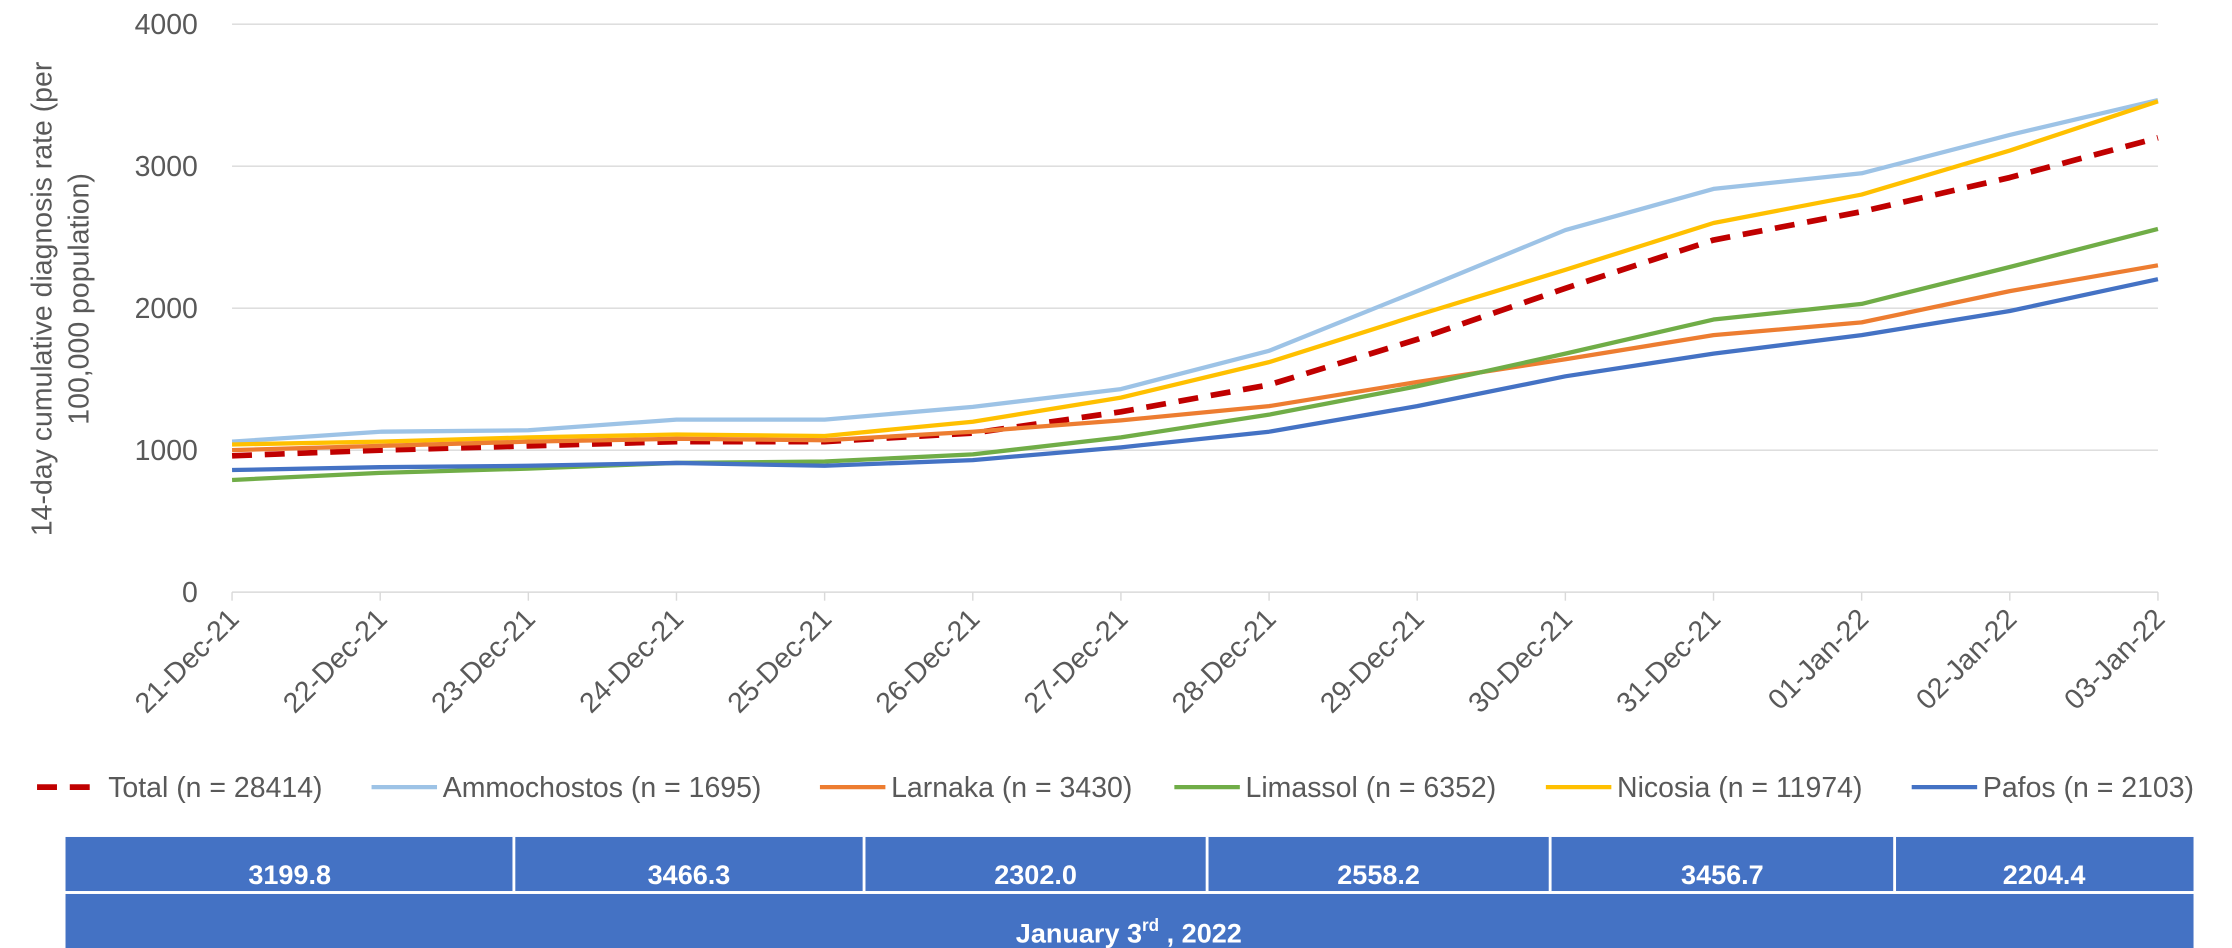  I want to click on y-tick-label: 2000, so click(166, 309).